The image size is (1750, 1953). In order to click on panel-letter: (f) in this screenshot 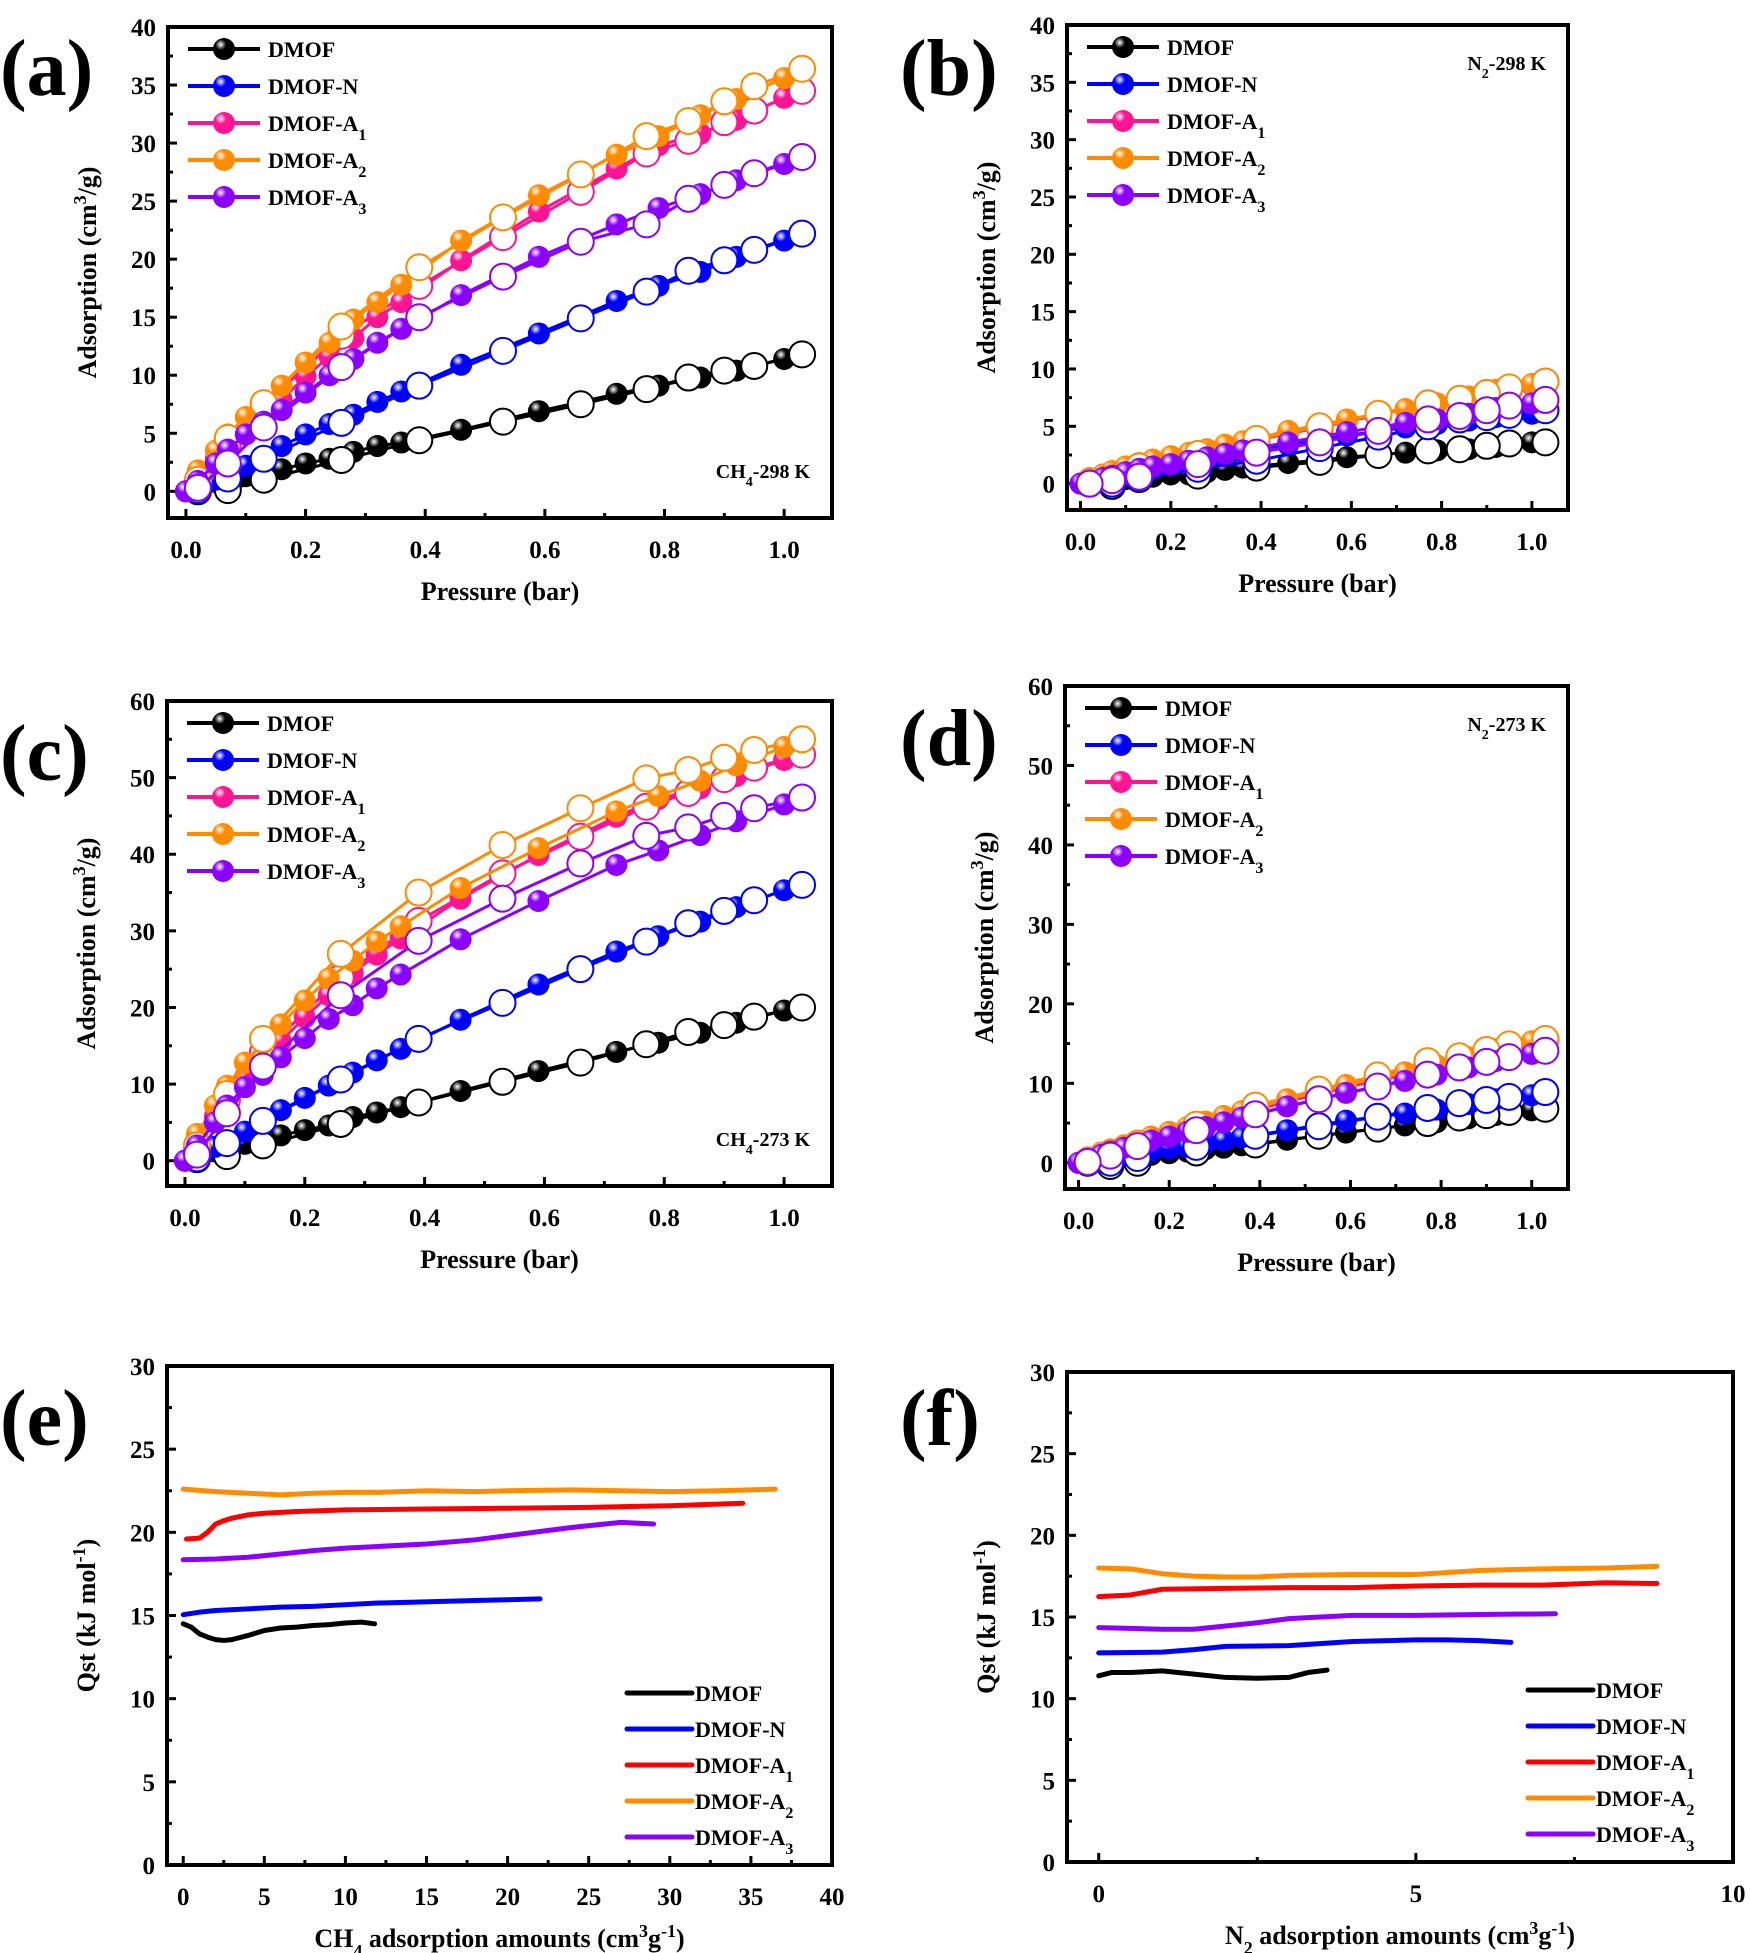, I will do `click(940, 1419)`.